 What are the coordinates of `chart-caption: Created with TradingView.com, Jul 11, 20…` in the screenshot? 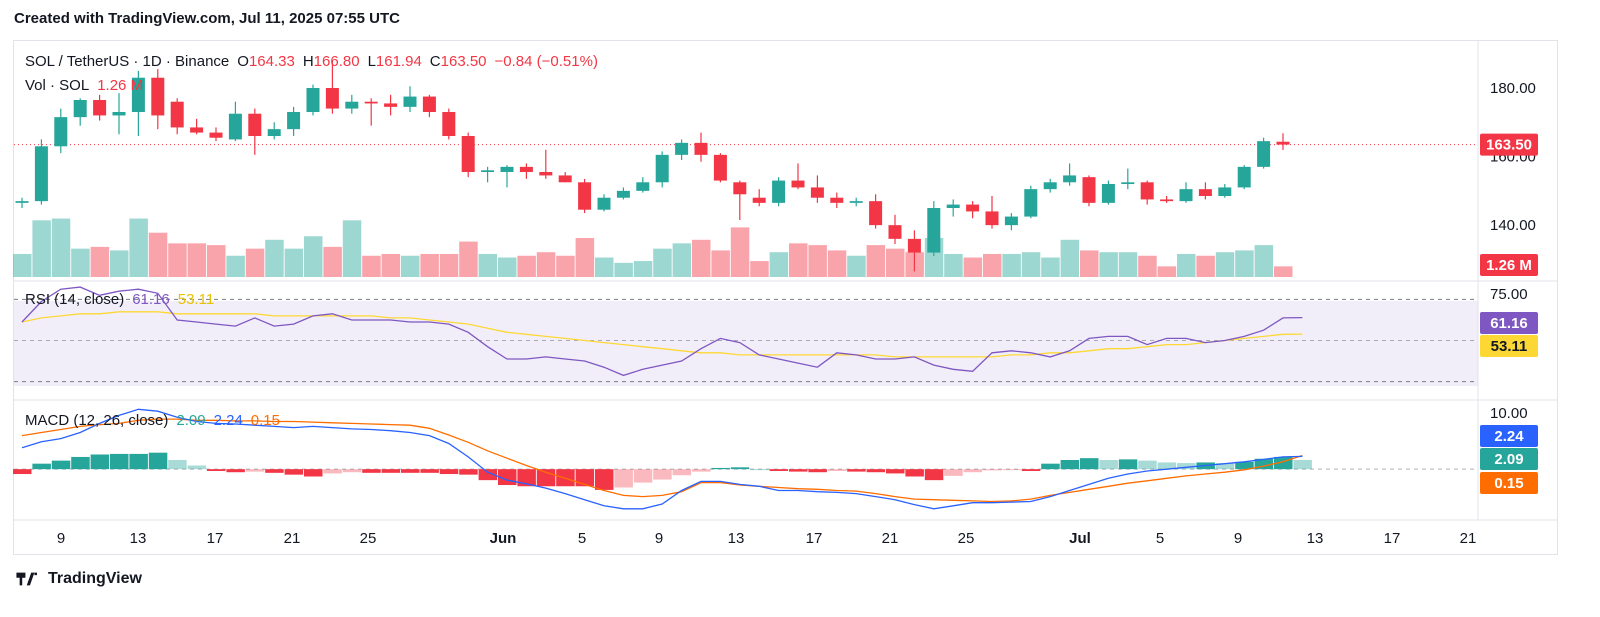 It's located at (207, 18).